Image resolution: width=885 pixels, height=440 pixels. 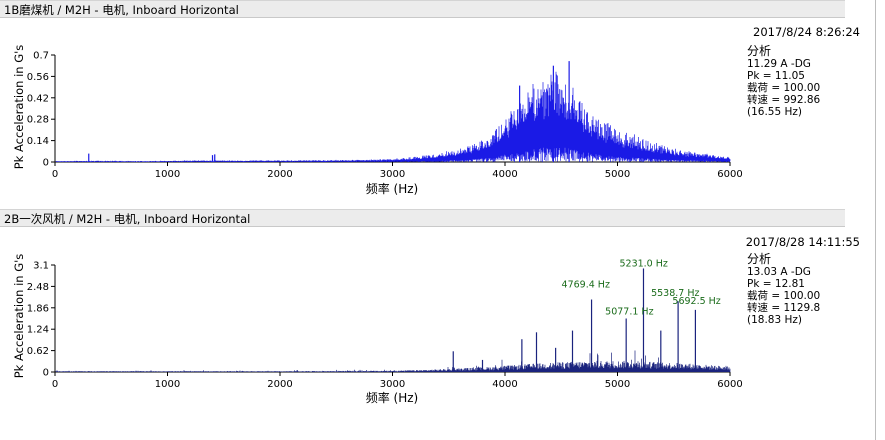 I want to click on y-tick-label: 0.28, so click(x=38, y=120).